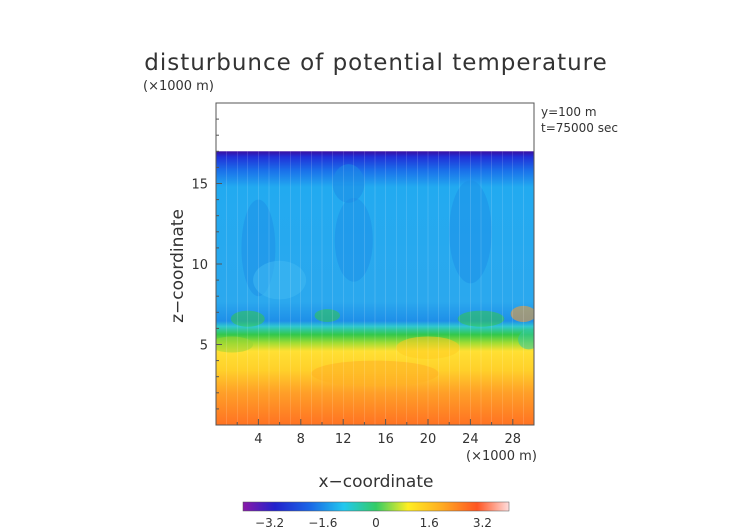  Describe the element at coordinates (204, 346) in the screenshot. I see `y-tick-label: 5` at that location.